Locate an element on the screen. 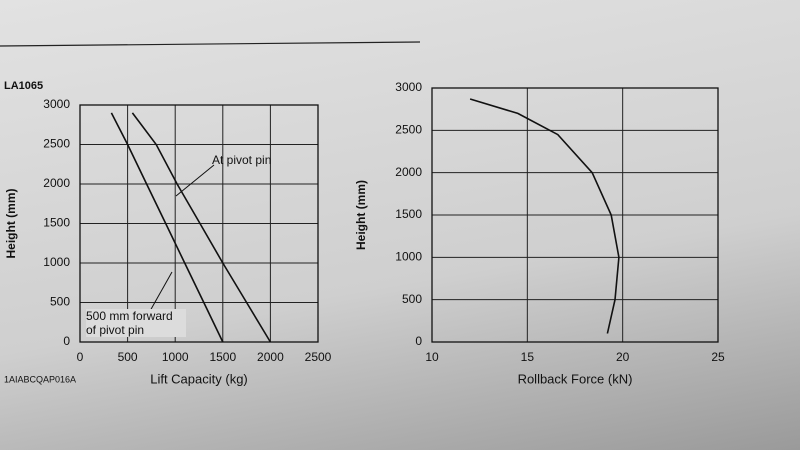 This screenshot has width=800, height=450. figure-title: LA1065 is located at coordinates (23, 86).